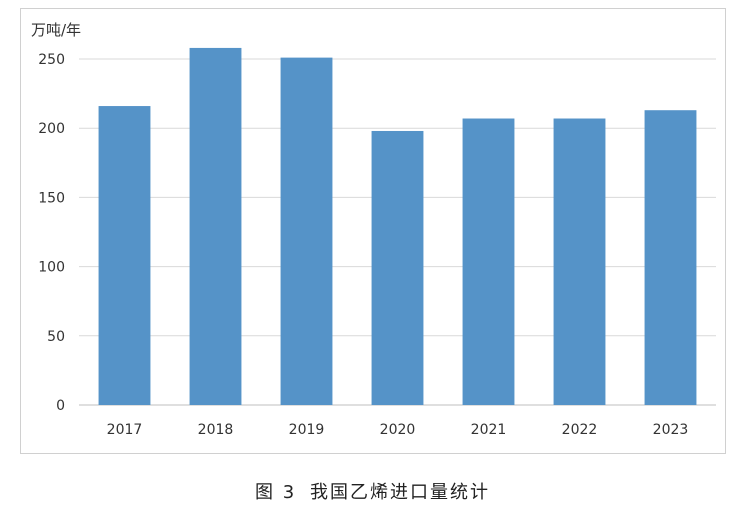  What do you see at coordinates (56, 30) in the screenshot?
I see `y-axis-label: 万吨/年` at bounding box center [56, 30].